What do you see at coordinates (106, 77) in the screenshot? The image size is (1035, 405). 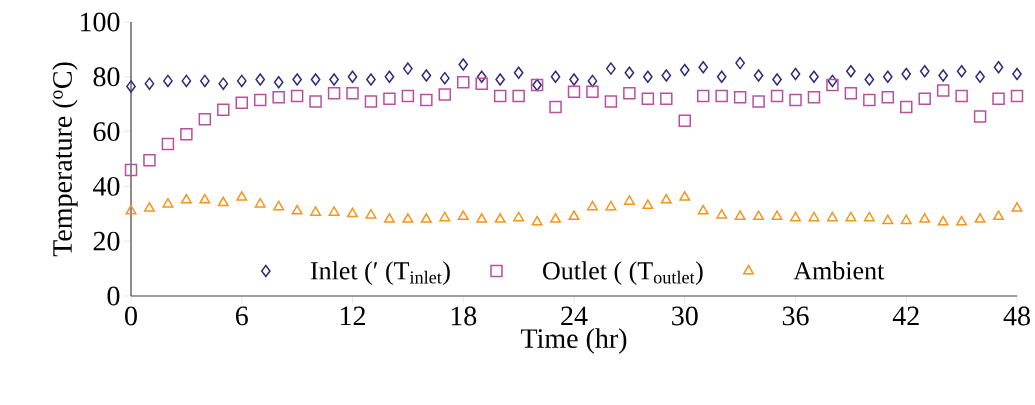 I see `y-tick-label: 80` at bounding box center [106, 77].